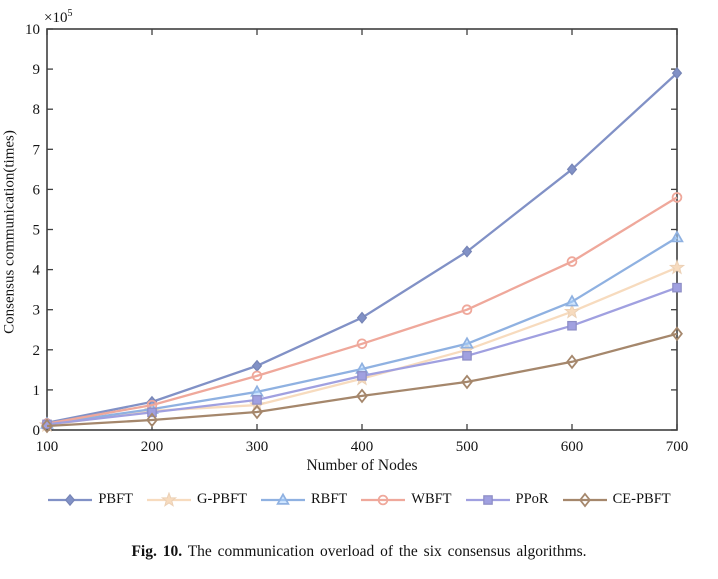  I want to click on y-tick-label: 0, so click(37, 431).